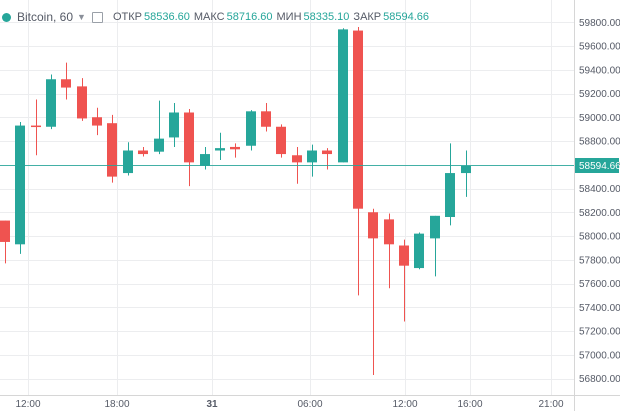 This screenshot has width=620, height=416. What do you see at coordinates (599, 23) in the screenshot?
I see `price-tick-label: 59800.00` at bounding box center [599, 23].